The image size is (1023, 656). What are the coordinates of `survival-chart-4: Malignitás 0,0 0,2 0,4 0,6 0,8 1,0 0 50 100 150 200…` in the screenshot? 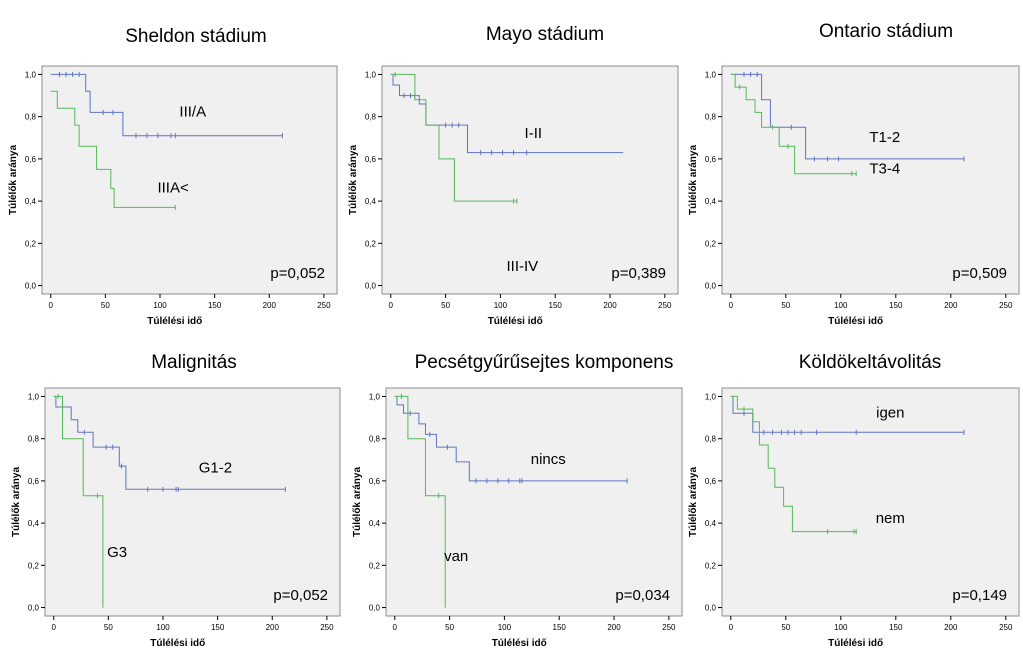 It's located at (176, 500).